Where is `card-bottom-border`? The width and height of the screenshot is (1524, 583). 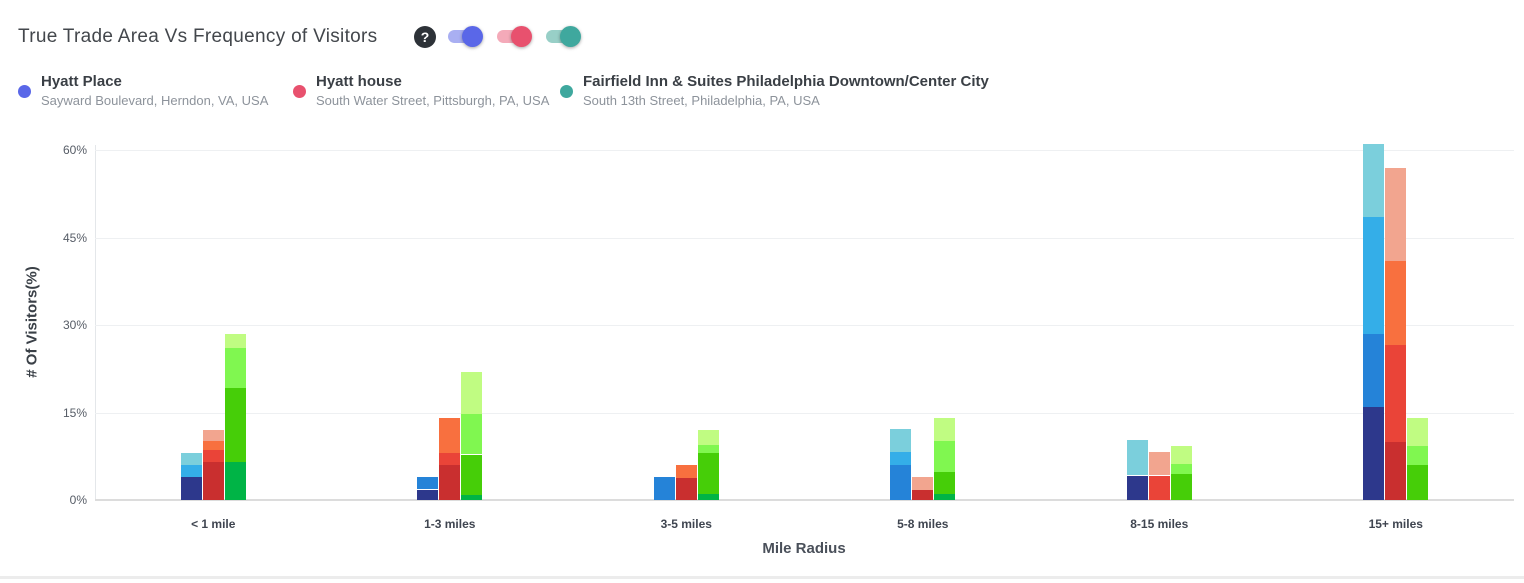
card-bottom-border is located at coordinates (762, 577).